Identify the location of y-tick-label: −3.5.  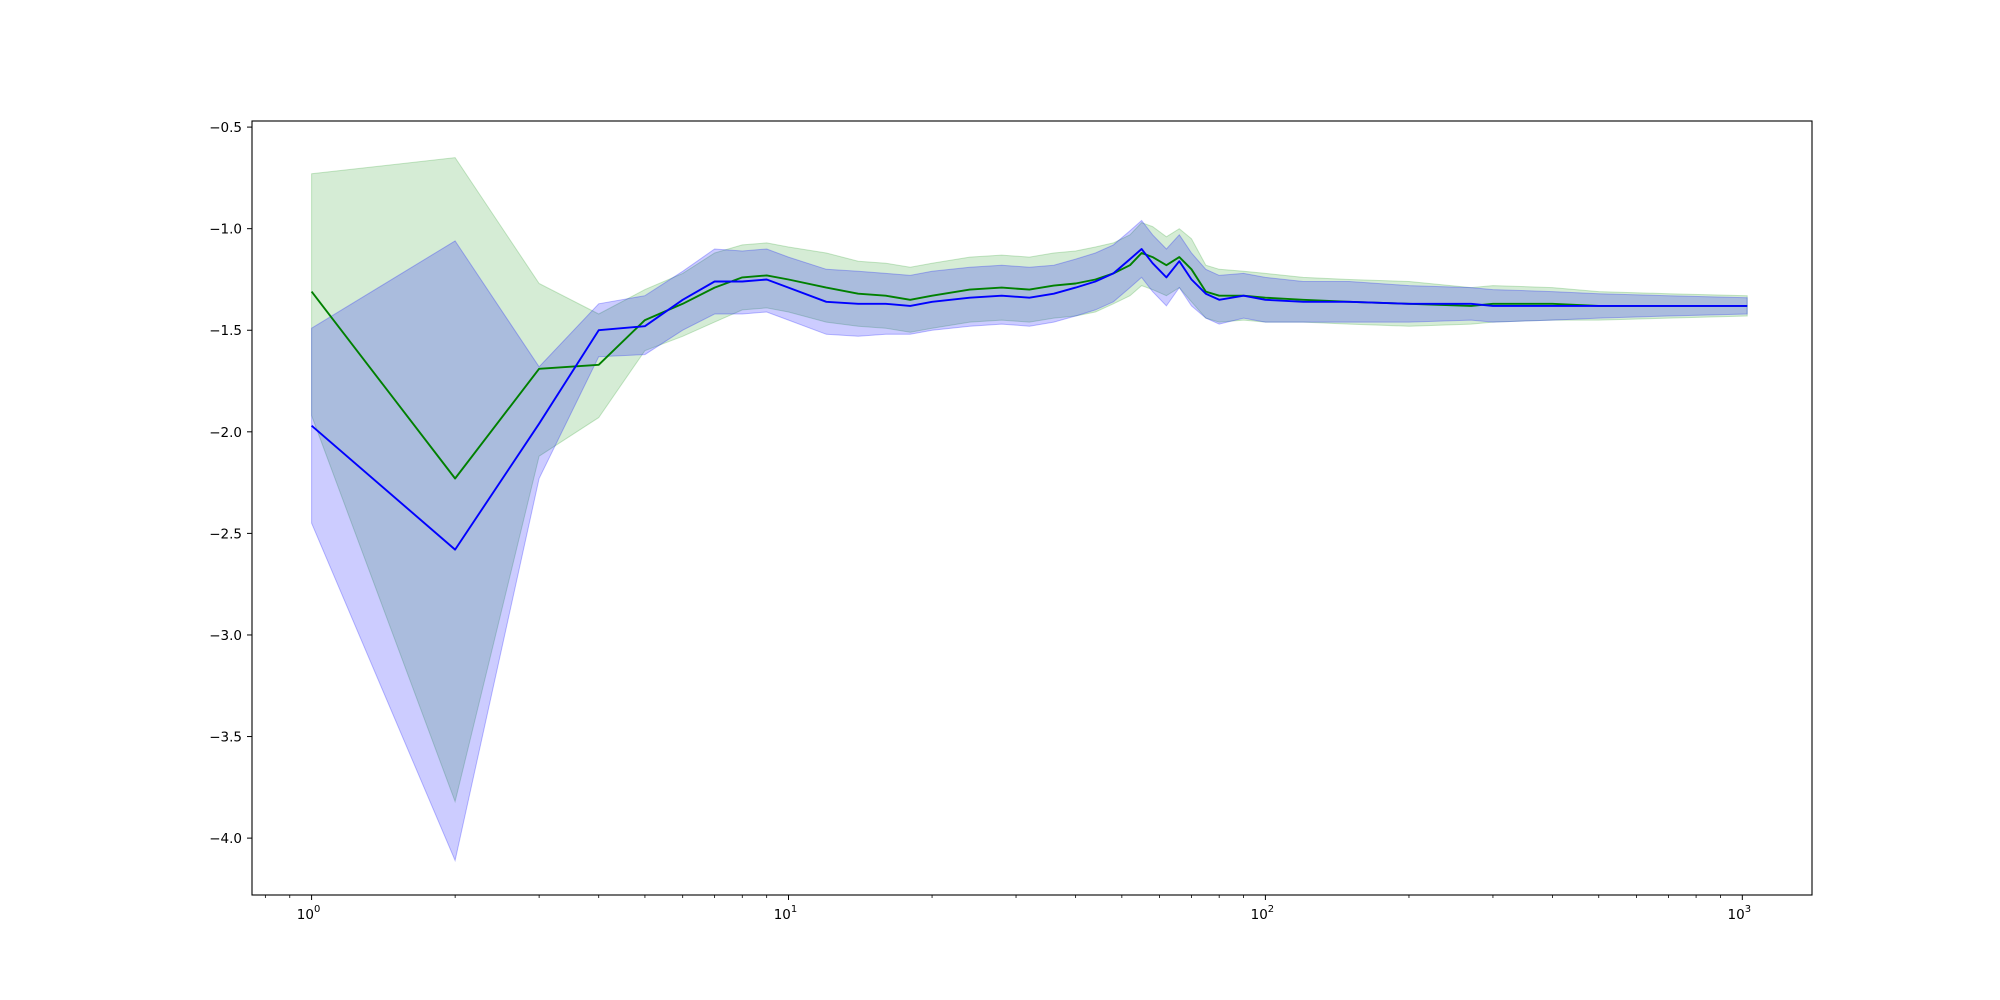
(225, 738).